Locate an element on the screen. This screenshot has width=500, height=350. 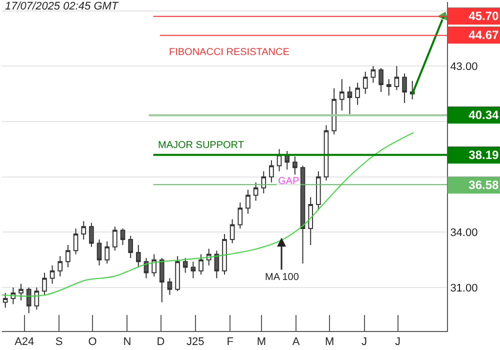
ref-line-label: 36.58 is located at coordinates (483, 185).